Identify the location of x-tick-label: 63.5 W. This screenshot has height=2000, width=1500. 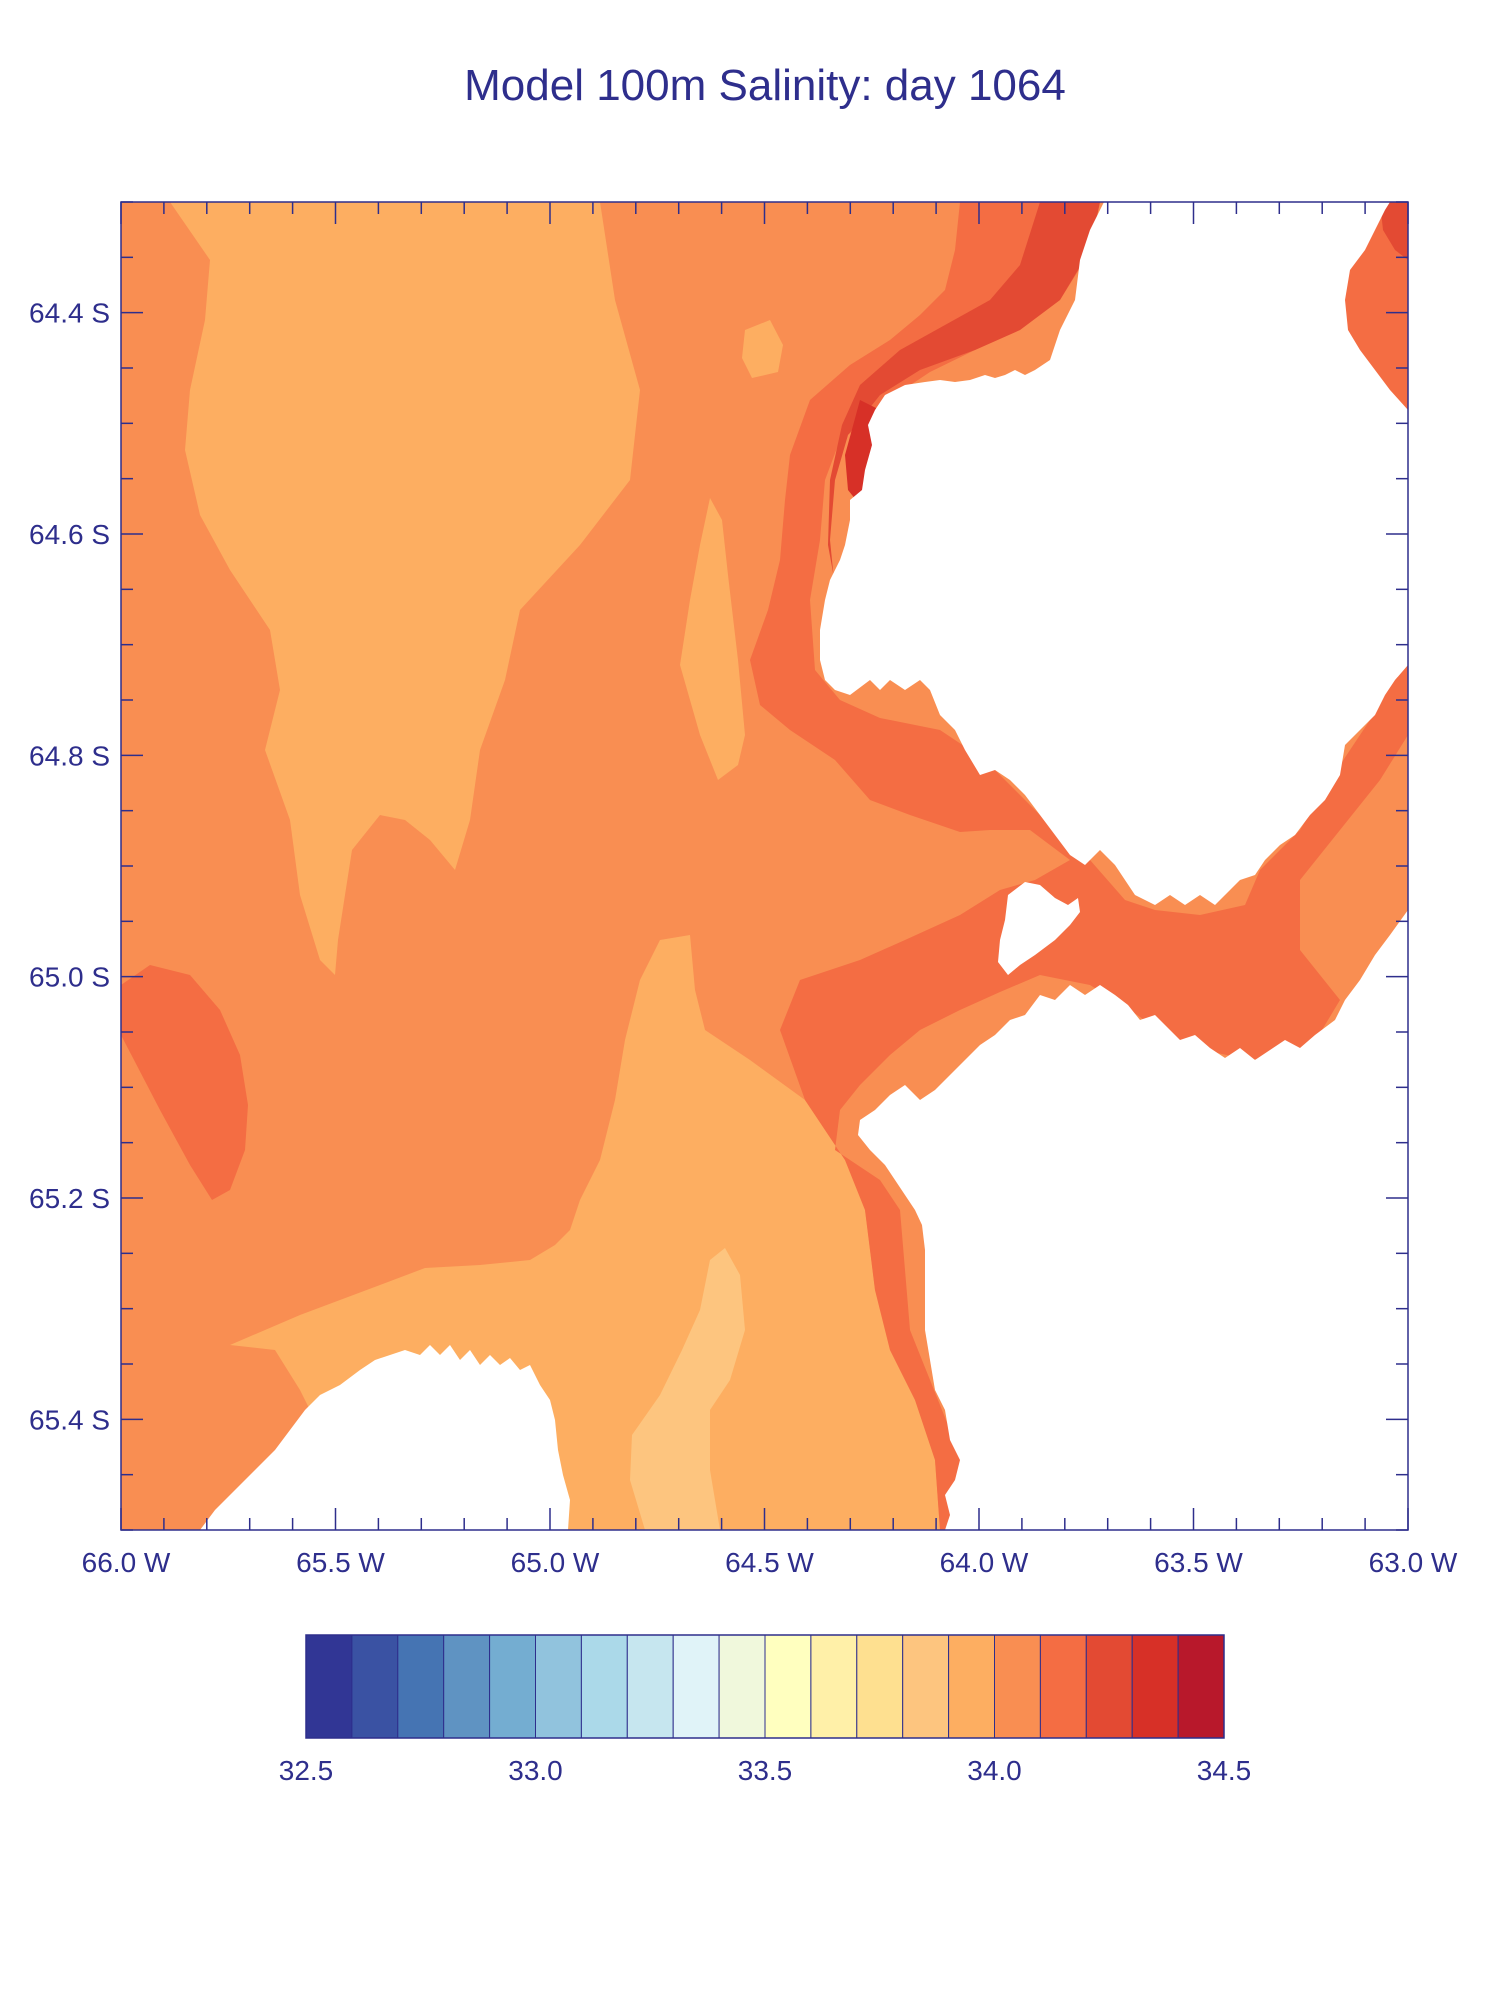
(1198, 1562).